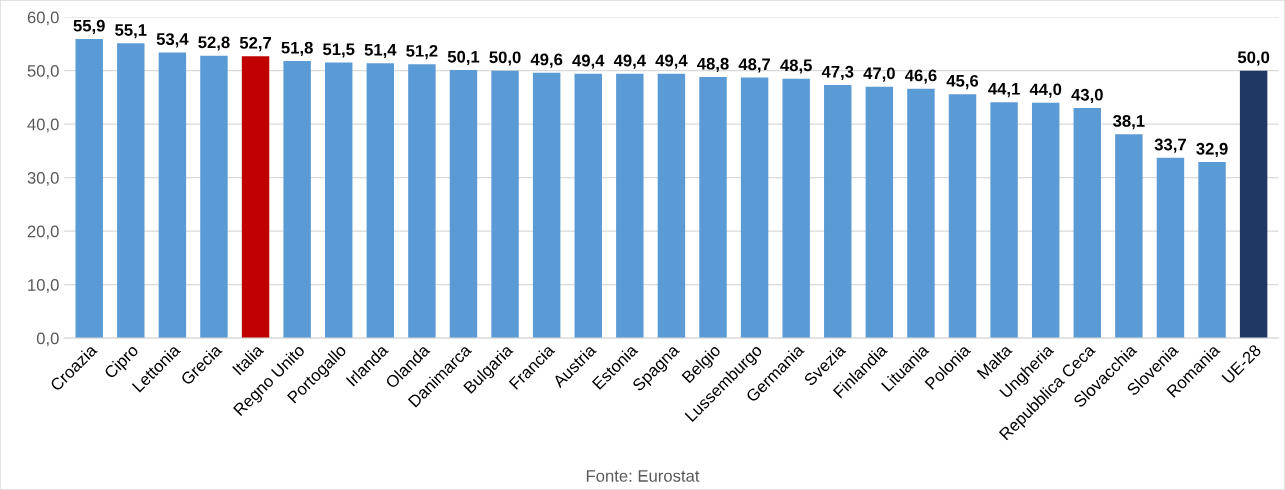 This screenshot has width=1285, height=490. What do you see at coordinates (47, 339) in the screenshot?
I see `y-tick-label: 0,0` at bounding box center [47, 339].